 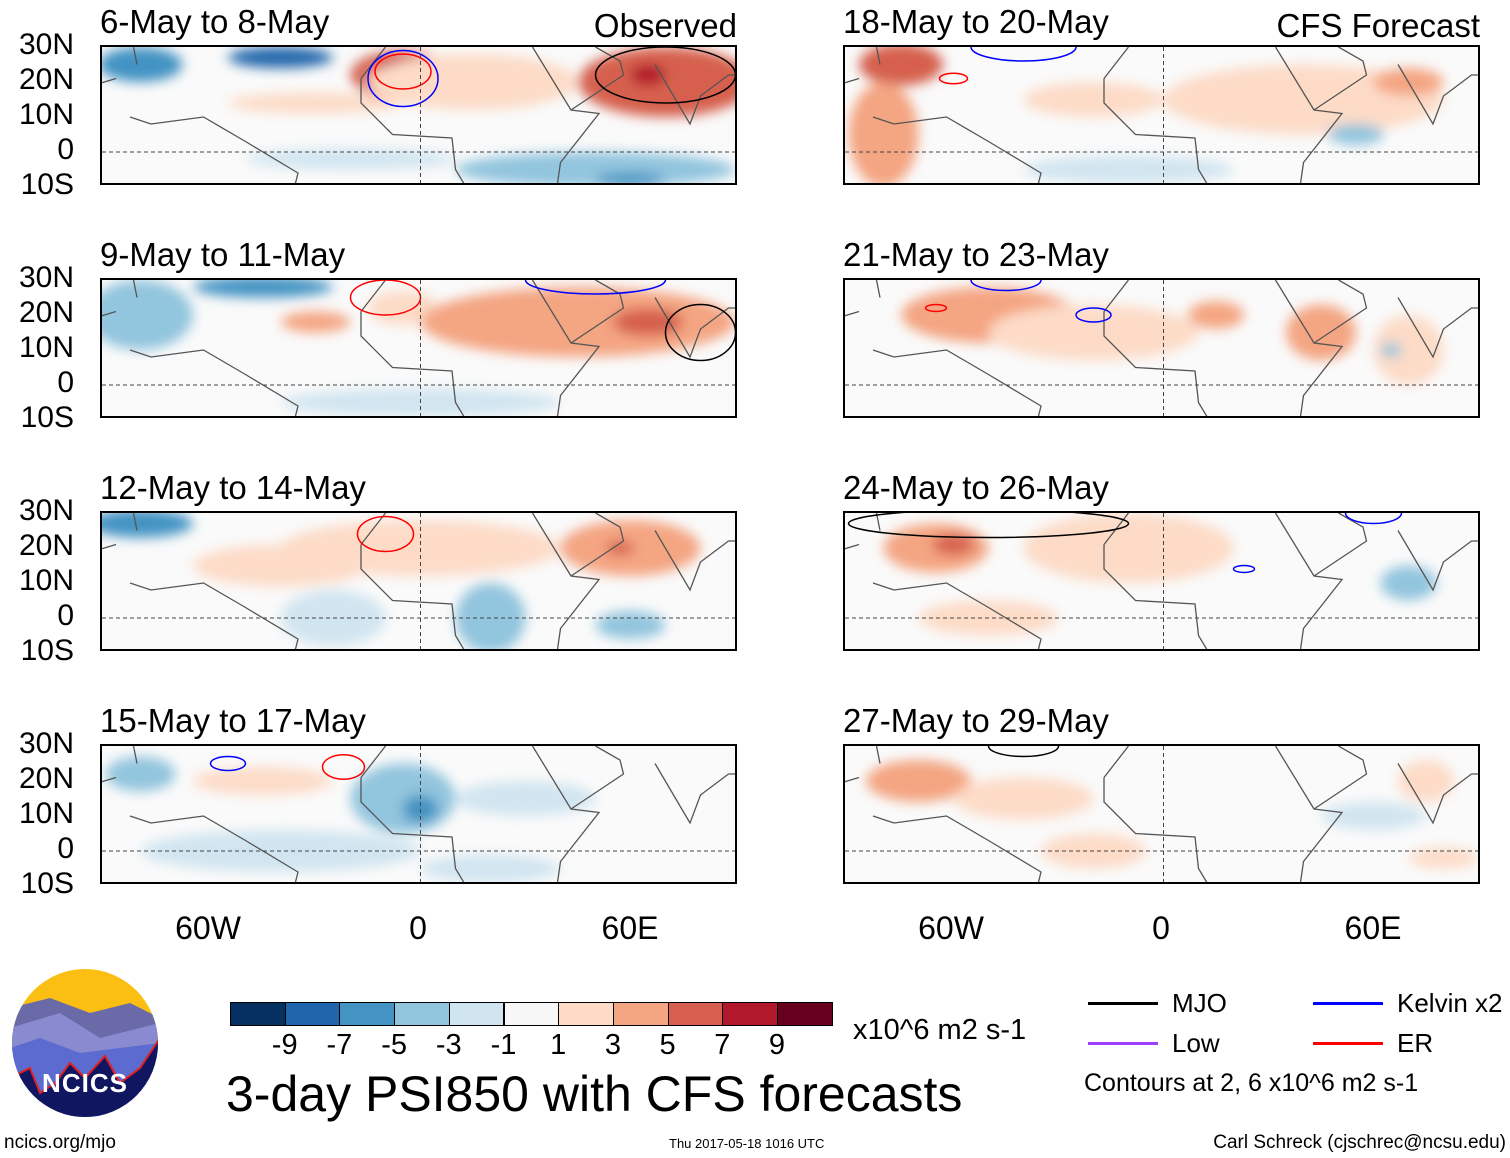 What do you see at coordinates (60, 1142) in the screenshot?
I see `footer-url: ncics.org/mjo` at bounding box center [60, 1142].